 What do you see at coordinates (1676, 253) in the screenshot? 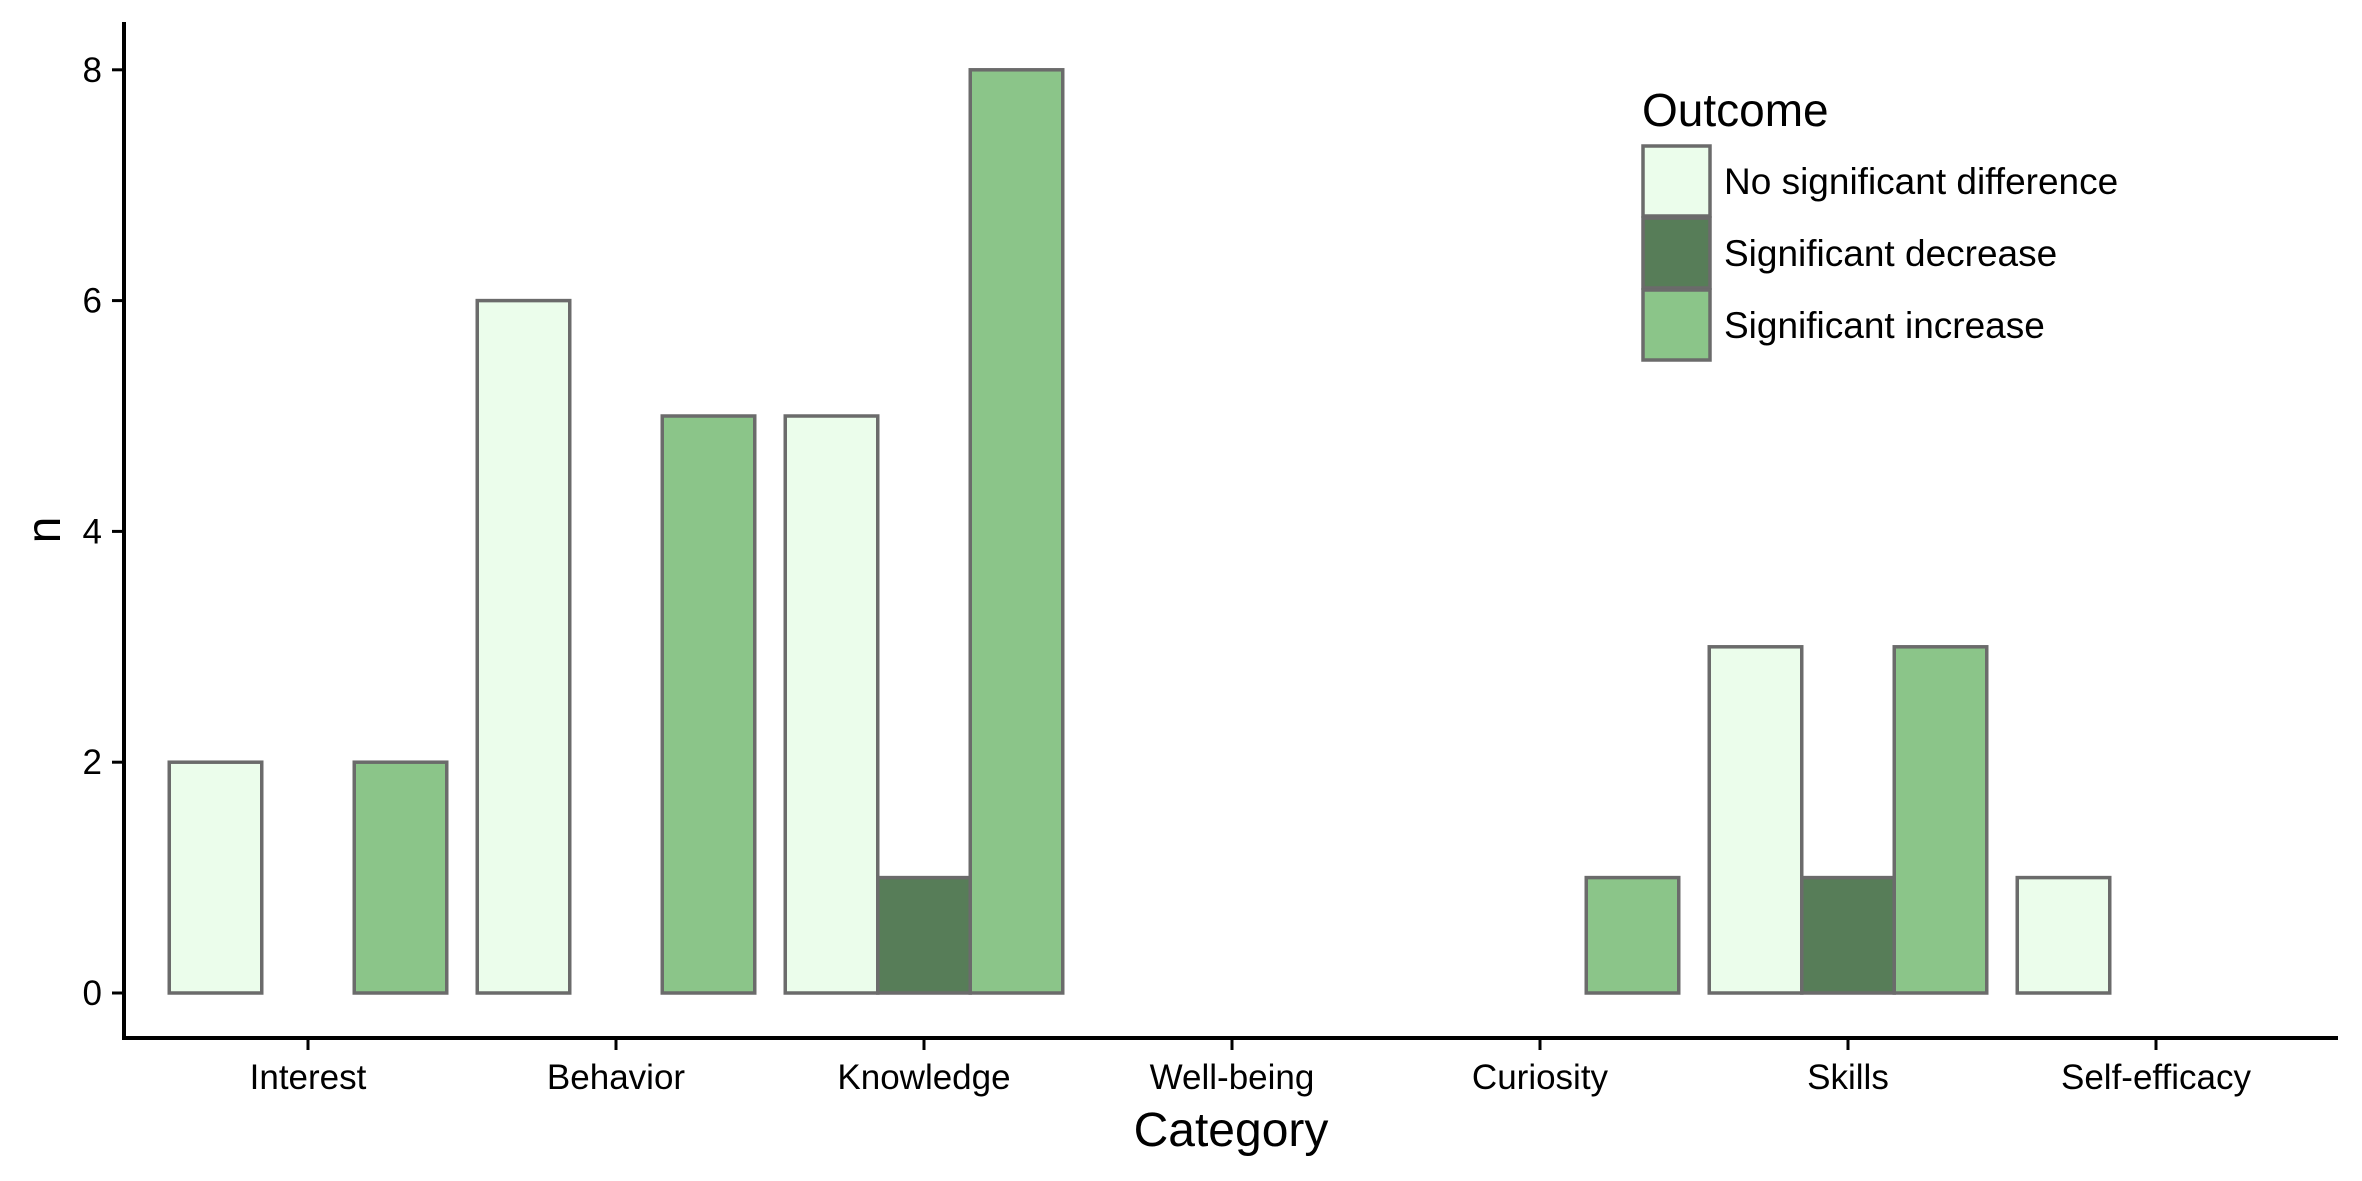
I see `legend-key-significant-decrease` at bounding box center [1676, 253].